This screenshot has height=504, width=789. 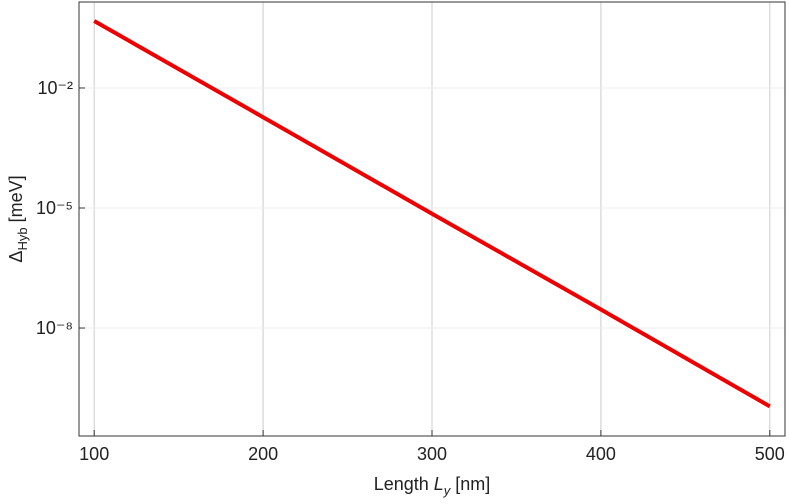 I want to click on x-tick-label: 300, so click(x=432, y=454).